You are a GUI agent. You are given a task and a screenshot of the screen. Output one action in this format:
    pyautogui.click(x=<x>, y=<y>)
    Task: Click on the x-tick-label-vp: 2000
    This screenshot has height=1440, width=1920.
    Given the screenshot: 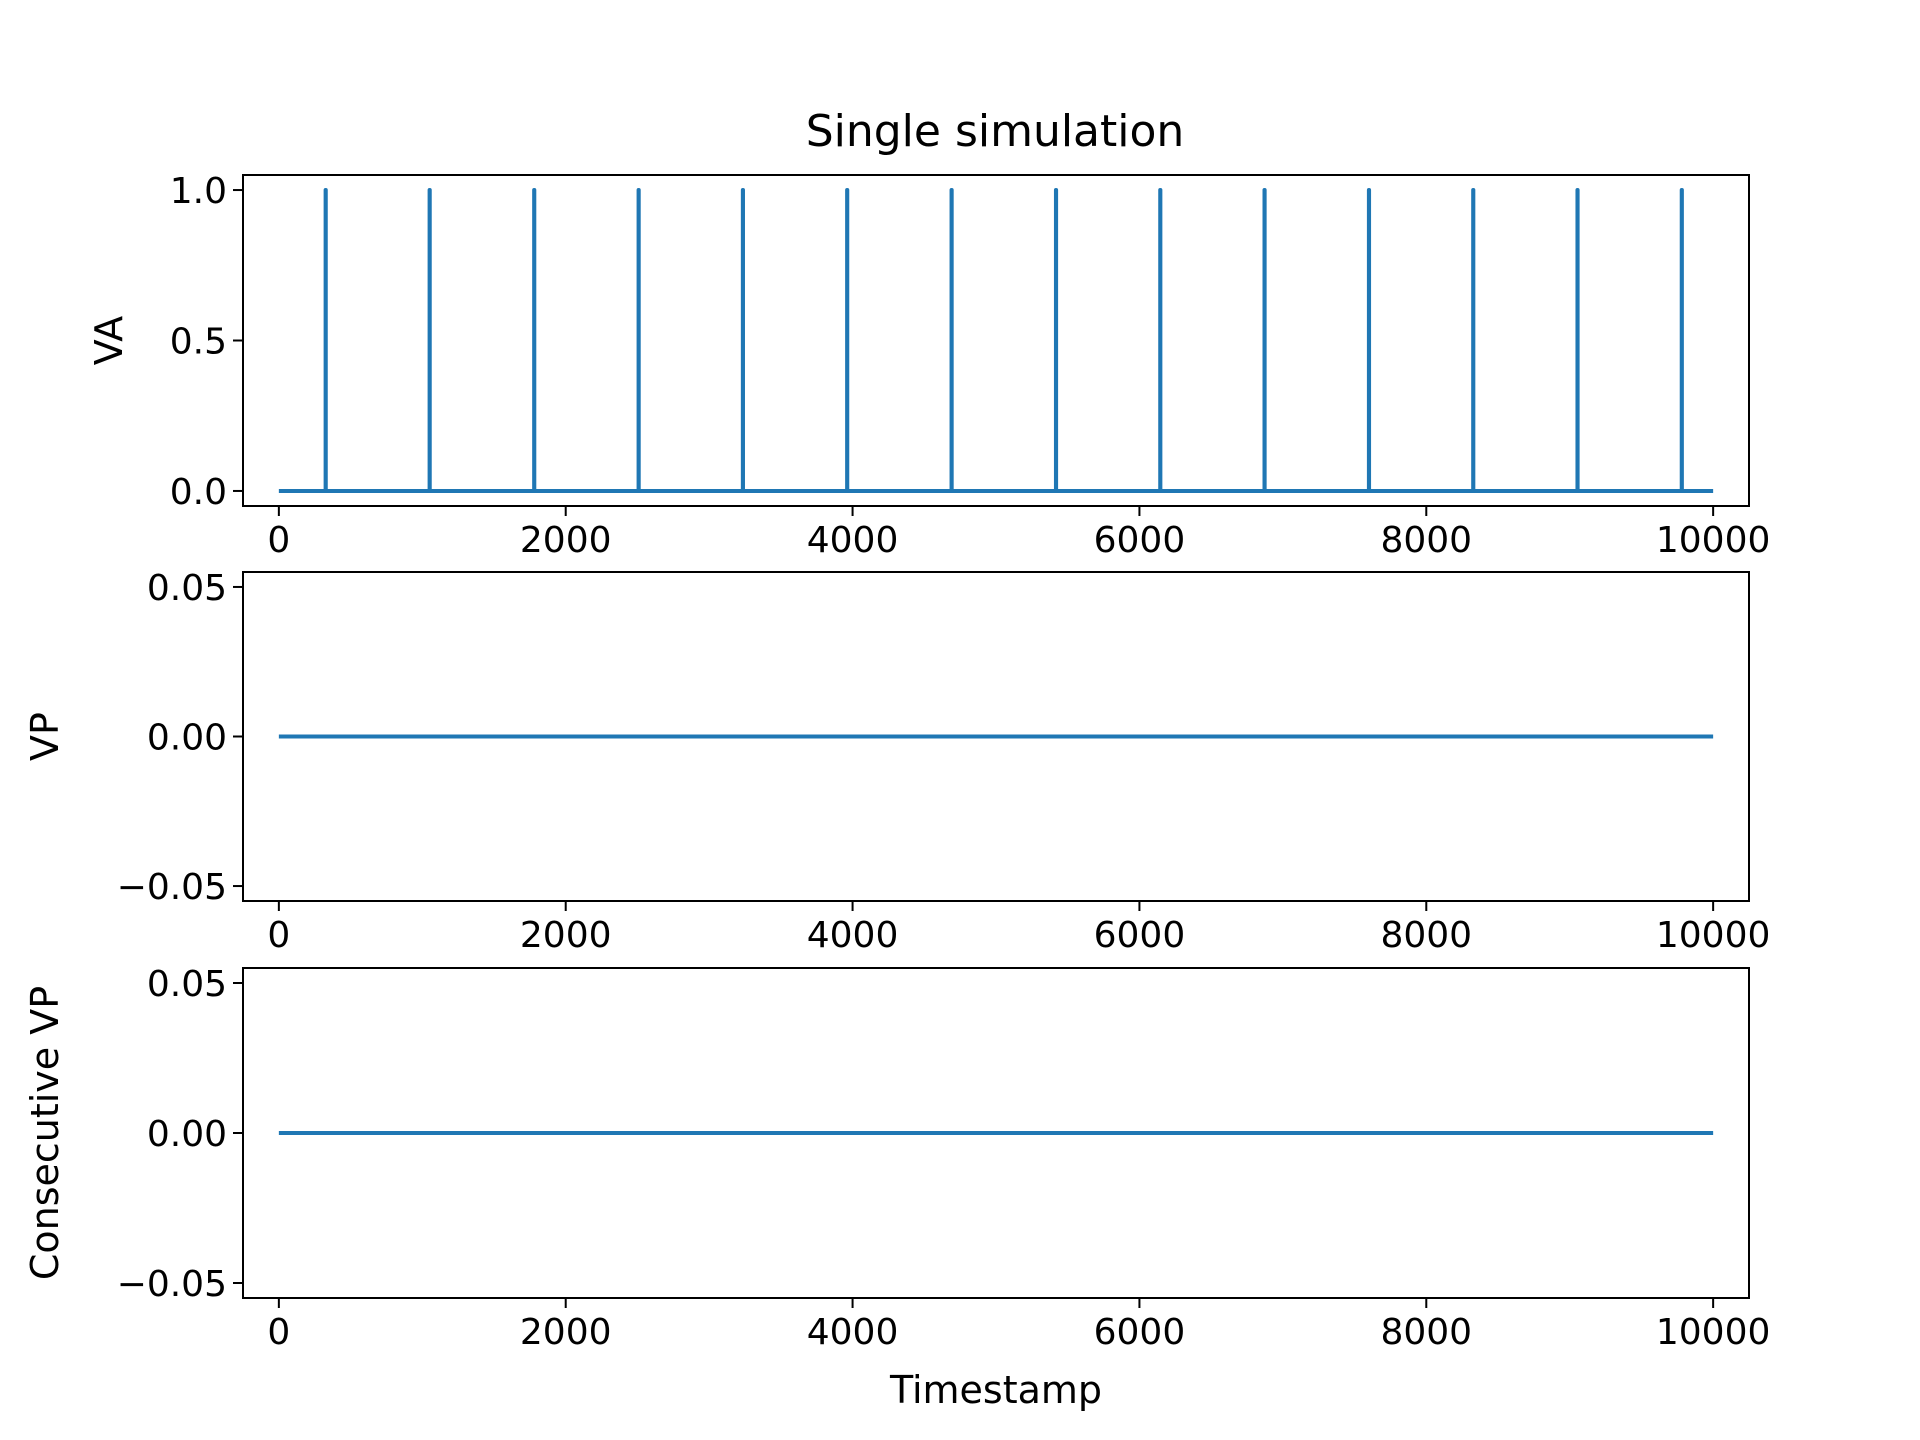 What is the action you would take?
    pyautogui.click(x=566, y=935)
    